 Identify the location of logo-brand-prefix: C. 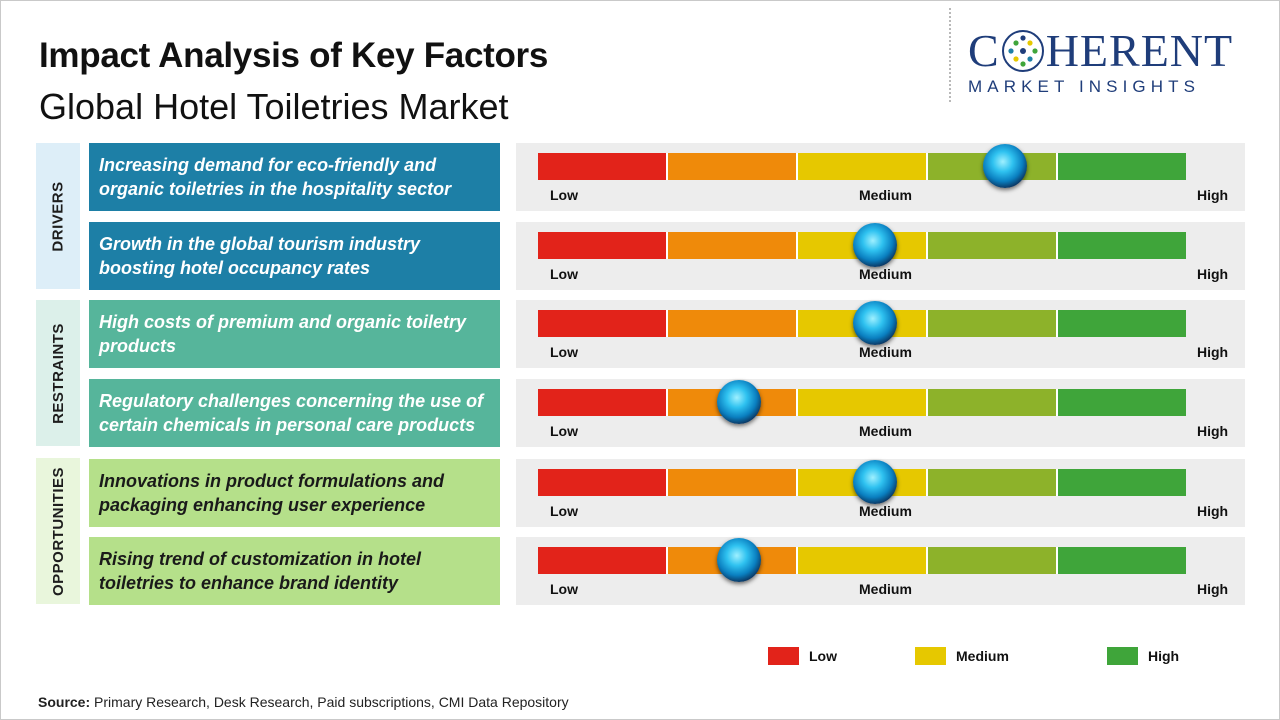
(984, 50).